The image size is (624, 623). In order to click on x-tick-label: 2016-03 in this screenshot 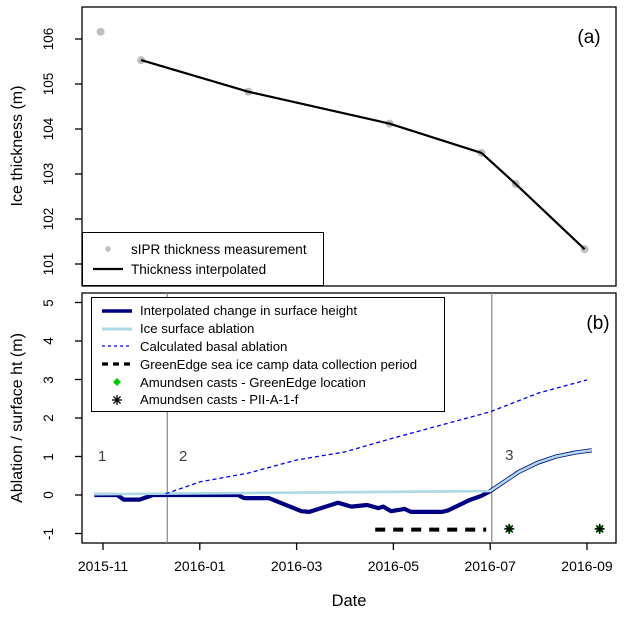, I will do `click(296, 566)`.